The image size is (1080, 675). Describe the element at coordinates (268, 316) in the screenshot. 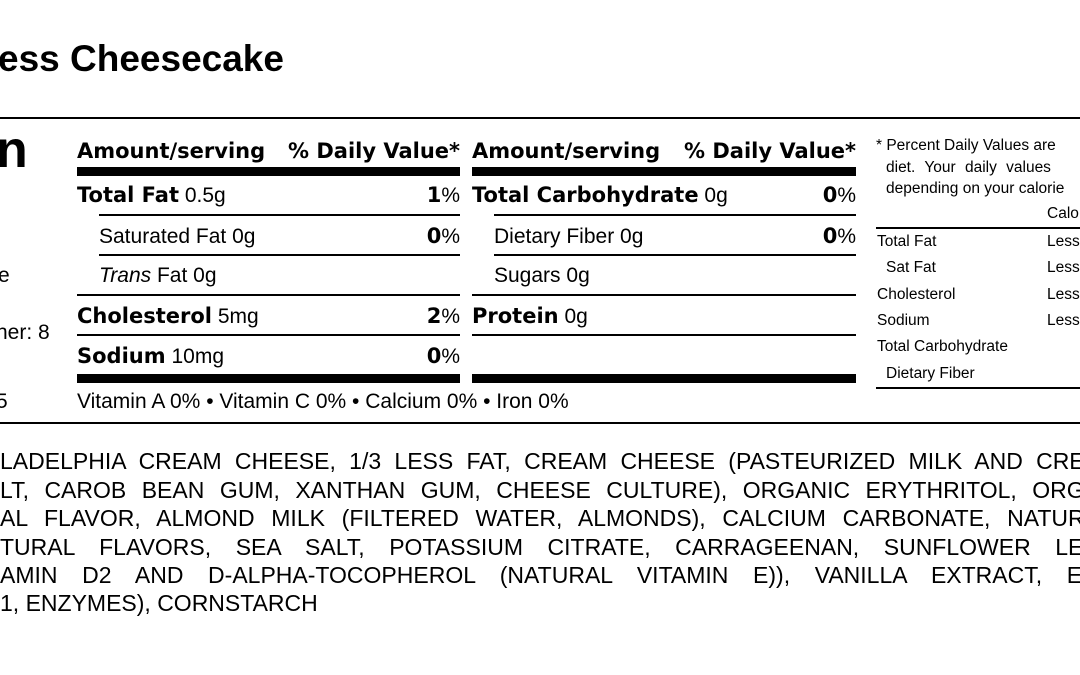

I see `nutrient-row-cholesterol: Cholesterol 5mg 2%` at that location.